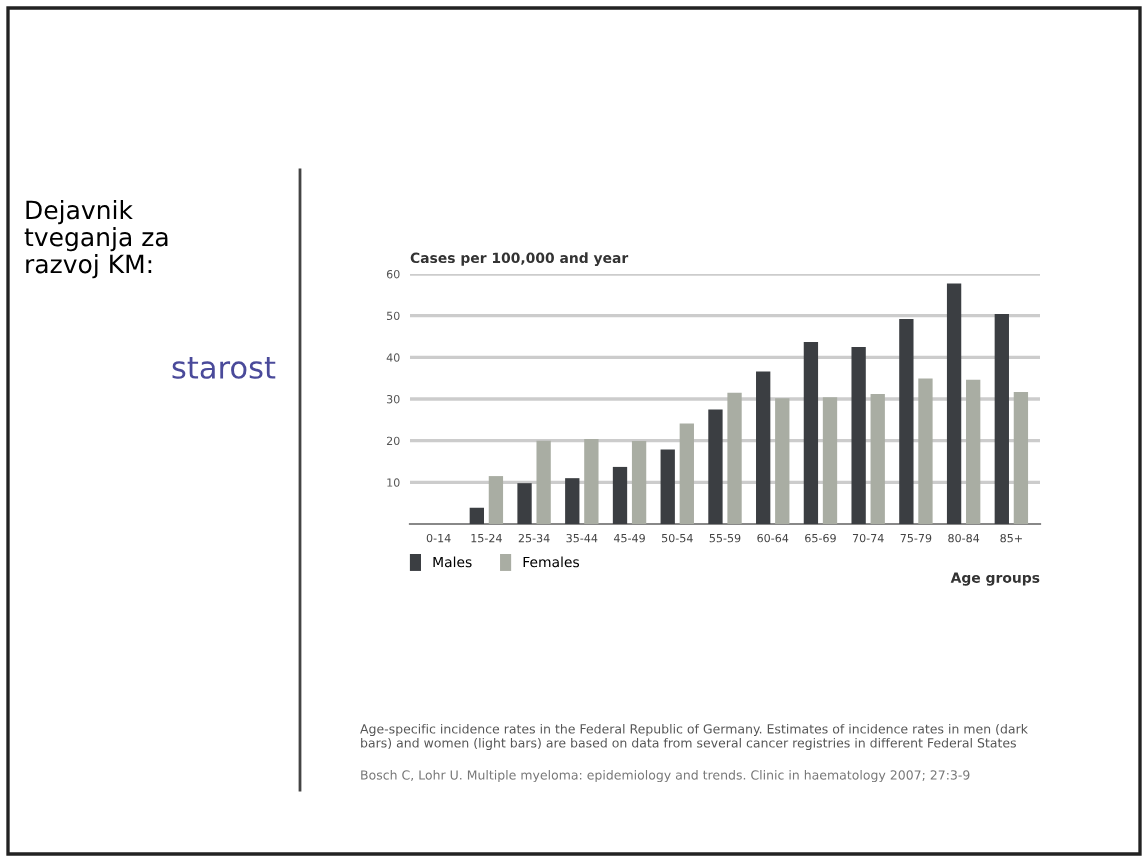 The height and width of the screenshot is (862, 1148). What do you see at coordinates (96, 239) in the screenshot?
I see `text: Dejavnik tveganja za razvoj KM:` at bounding box center [96, 239].